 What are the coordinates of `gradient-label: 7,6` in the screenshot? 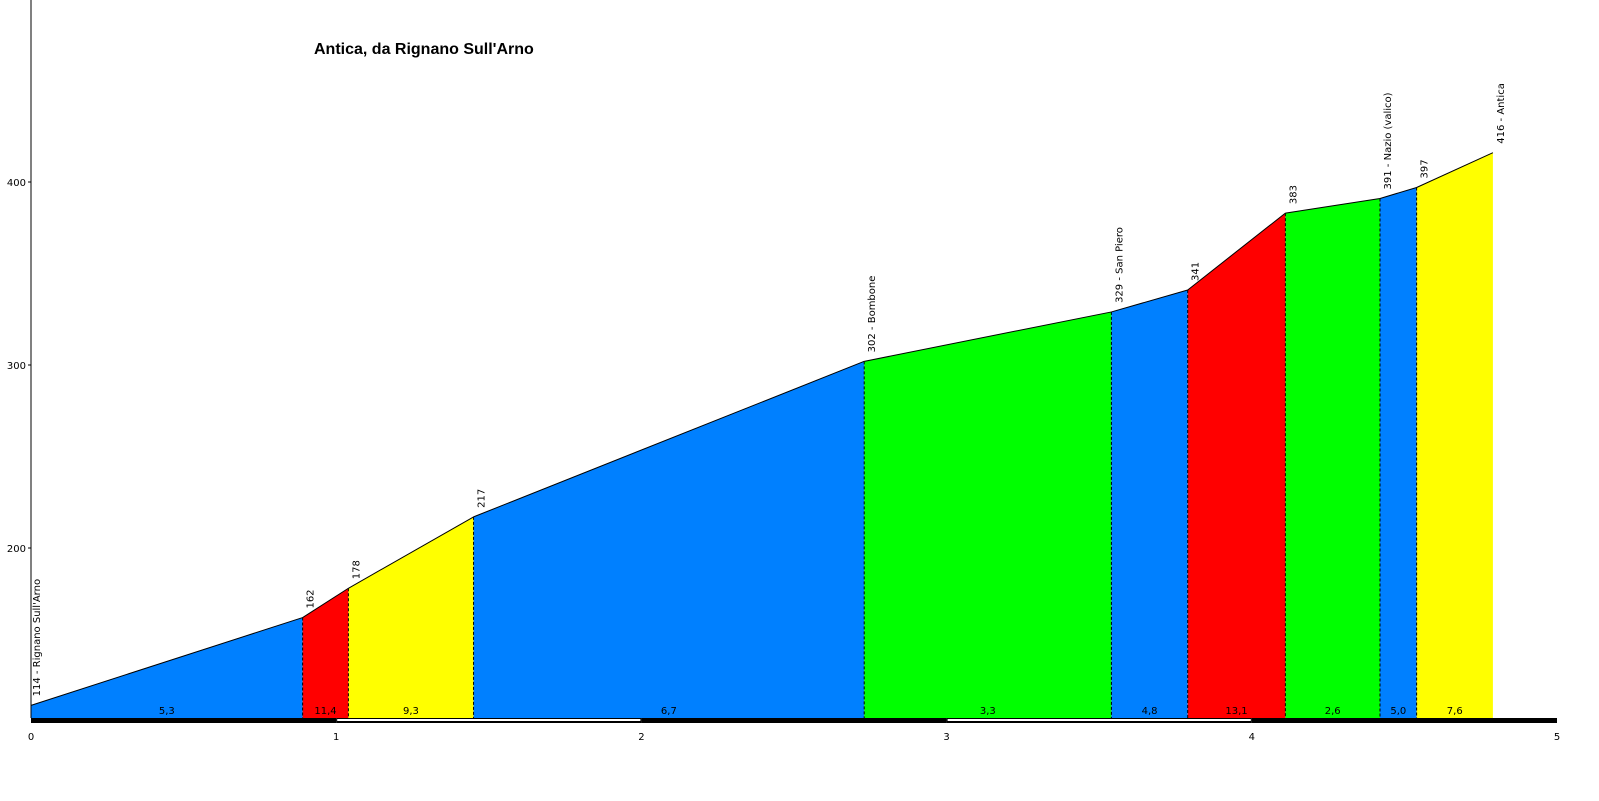 It's located at (1455, 711).